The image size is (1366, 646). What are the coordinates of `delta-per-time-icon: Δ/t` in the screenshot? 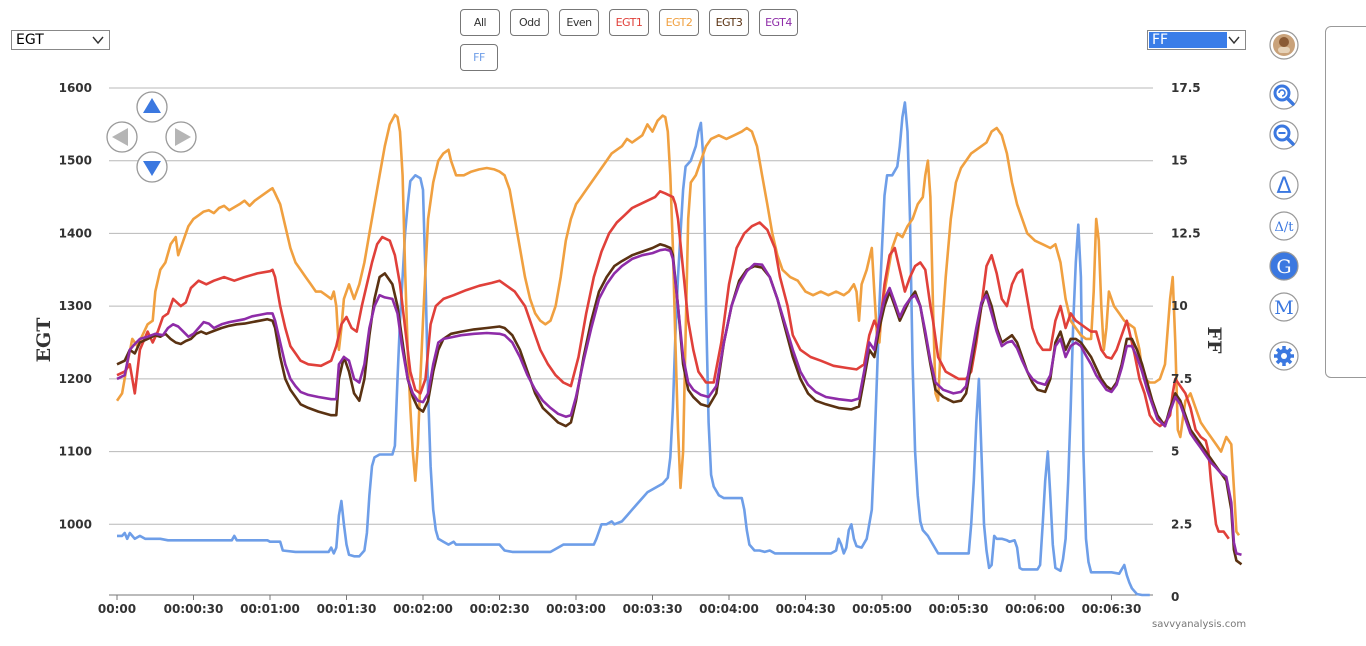 It's located at (1285, 227).